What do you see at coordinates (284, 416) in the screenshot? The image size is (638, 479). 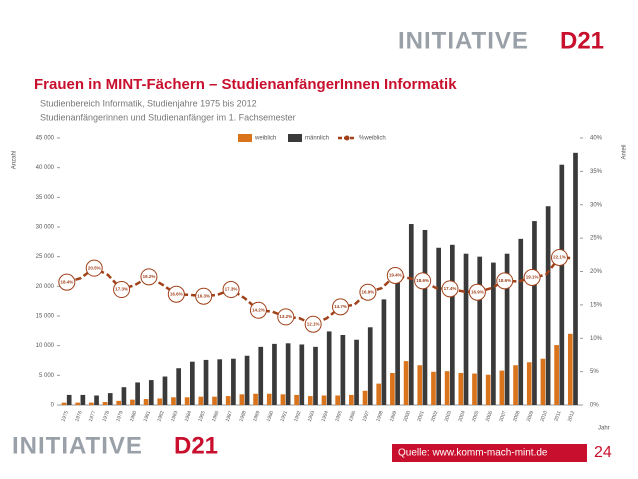 I see `x-tick-label: 1991` at bounding box center [284, 416].